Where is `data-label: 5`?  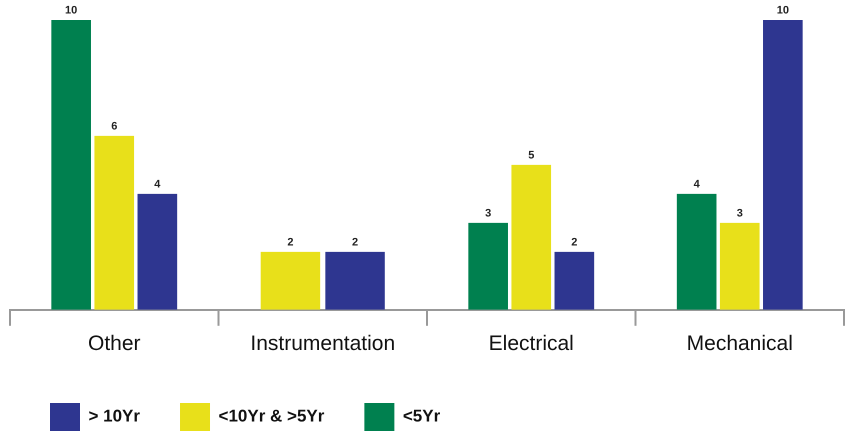 data-label: 5 is located at coordinates (531, 155).